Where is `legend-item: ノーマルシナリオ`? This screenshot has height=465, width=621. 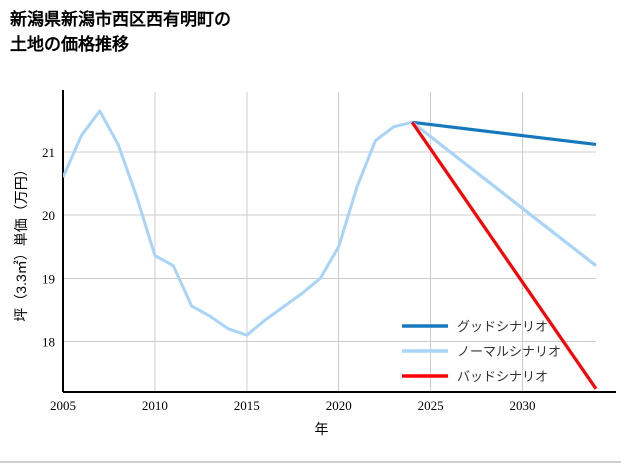 legend-item: ノーマルシナリオ is located at coordinates (481, 351).